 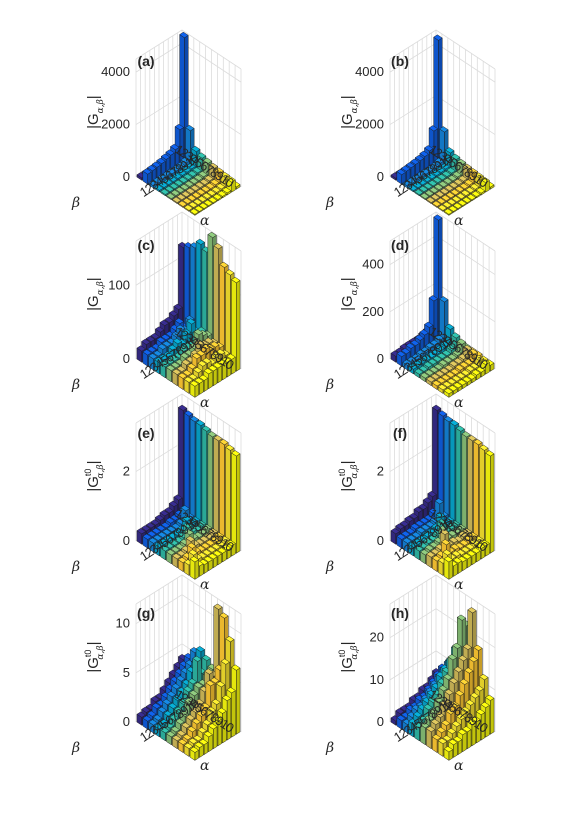 I want to click on bar-a8-b6, so click(x=455, y=193).